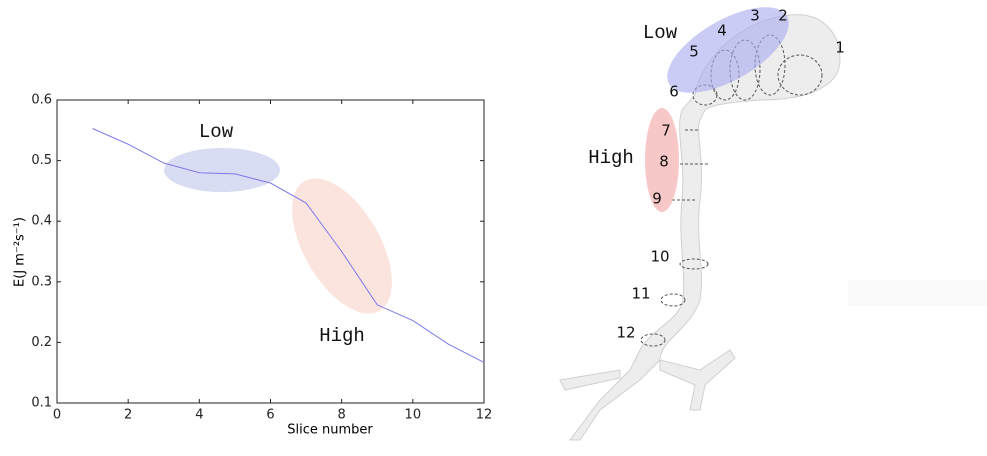  I want to click on slice-label: 6, so click(674, 92).